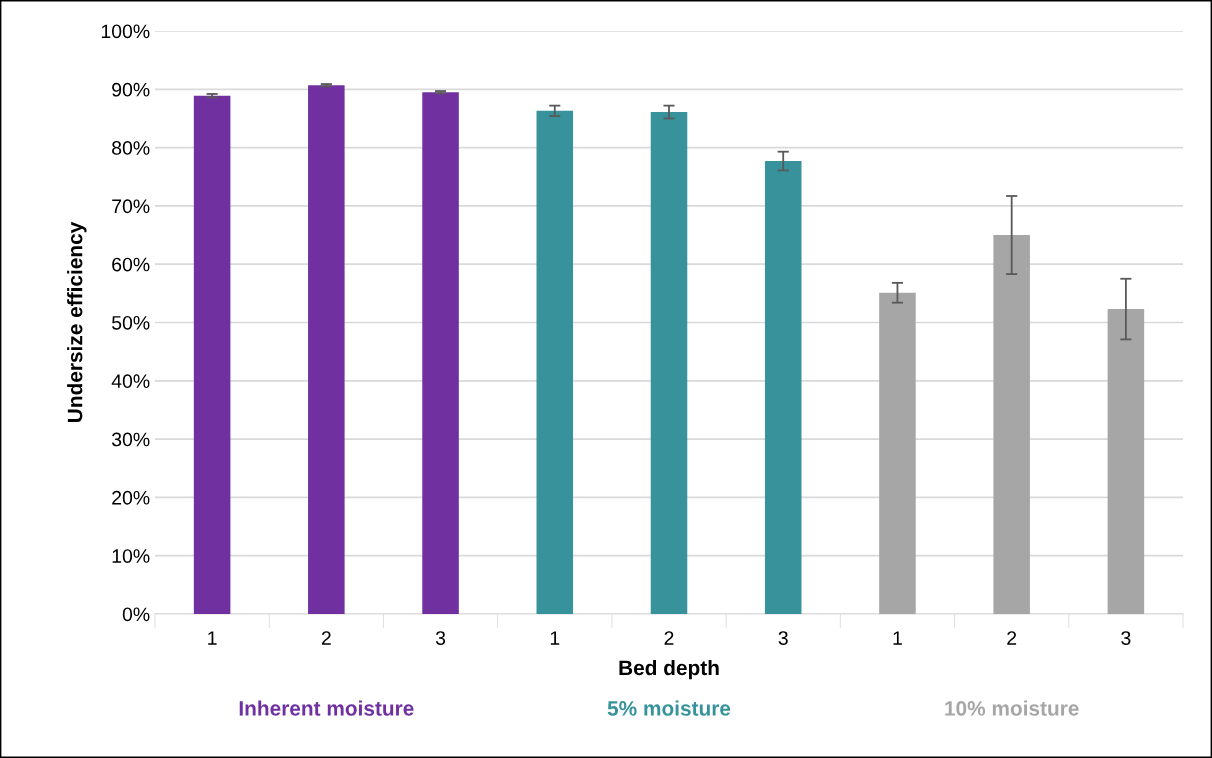 This screenshot has height=758, width=1212. I want to click on y-tick-label: 20%, so click(131, 497).